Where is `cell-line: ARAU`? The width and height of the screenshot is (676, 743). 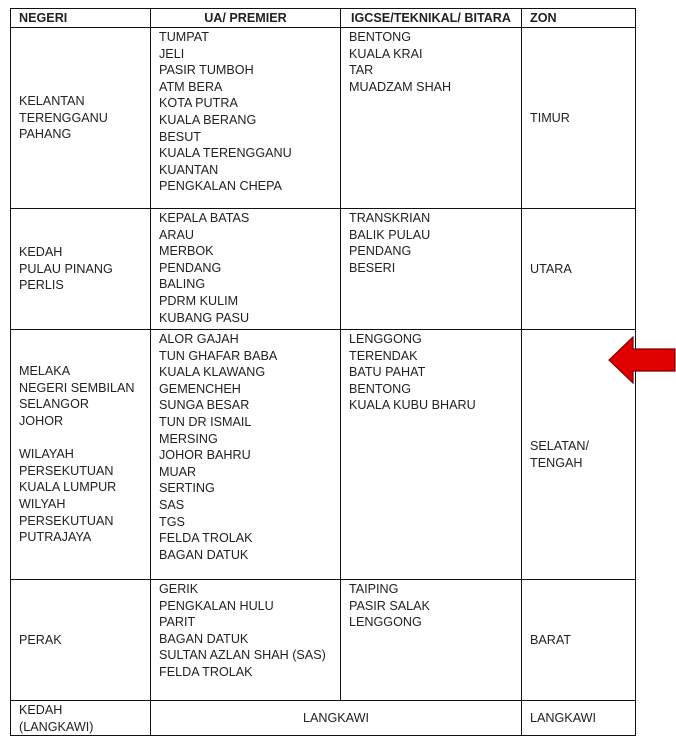
cell-line: ARAU is located at coordinates (176, 234).